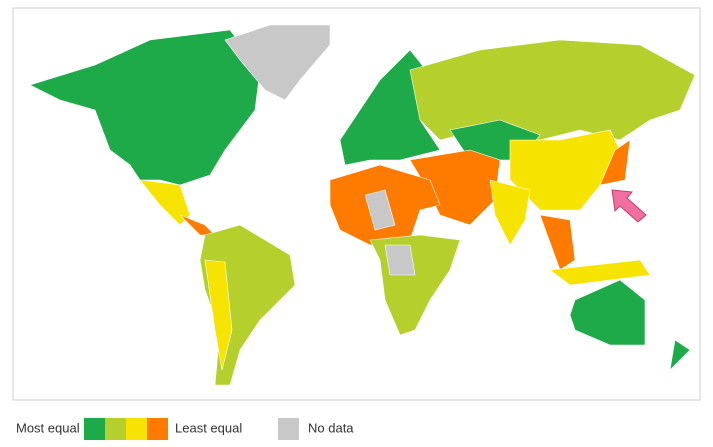 This screenshot has width=713, height=447. Describe the element at coordinates (48, 427) in the screenshot. I see `legend-low-label: Most equal` at that location.